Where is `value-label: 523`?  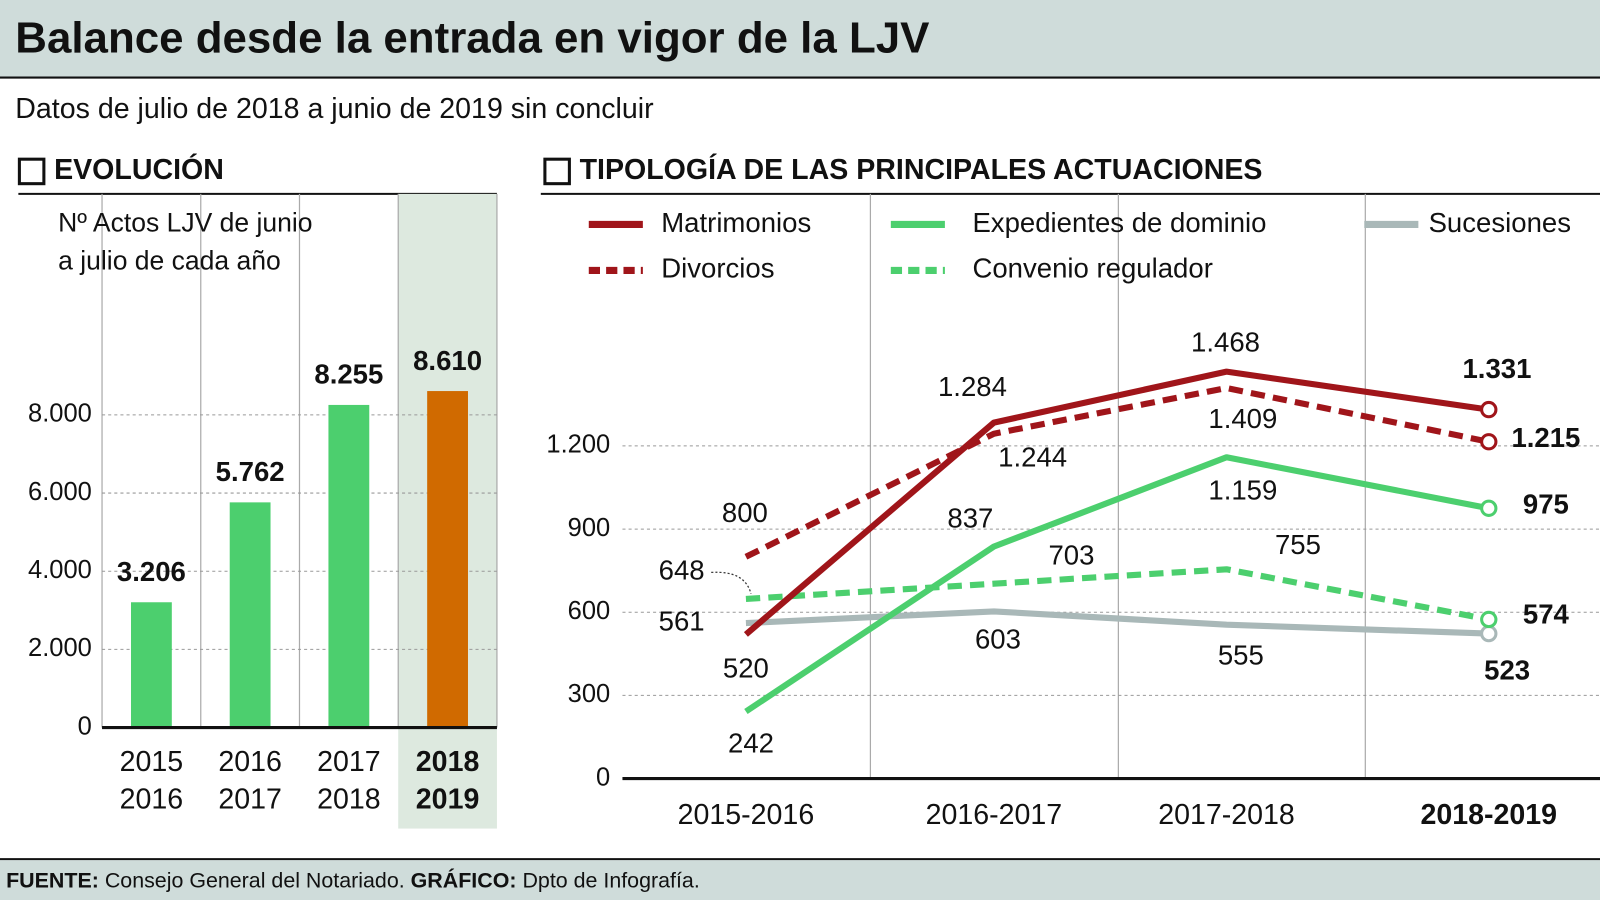 value-label: 523 is located at coordinates (1507, 670).